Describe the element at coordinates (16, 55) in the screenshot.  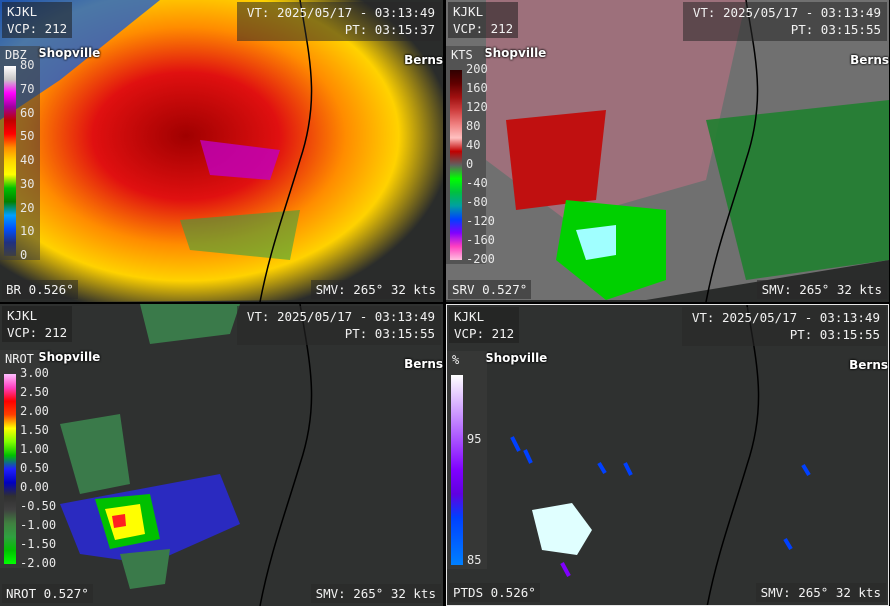
I see `legend-unit: DBZ` at that location.